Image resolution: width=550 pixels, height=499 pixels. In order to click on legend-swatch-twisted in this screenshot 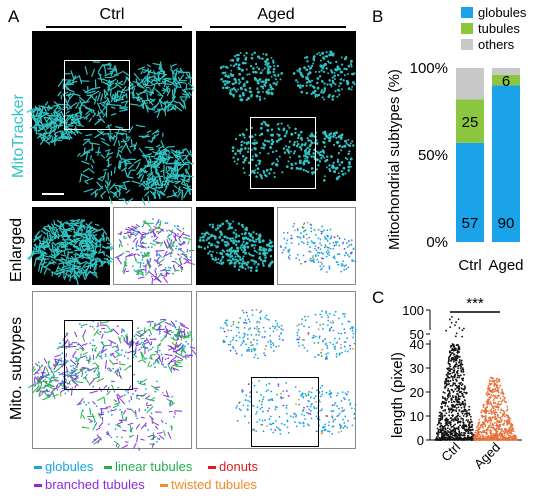, I will do `click(164, 486)`.